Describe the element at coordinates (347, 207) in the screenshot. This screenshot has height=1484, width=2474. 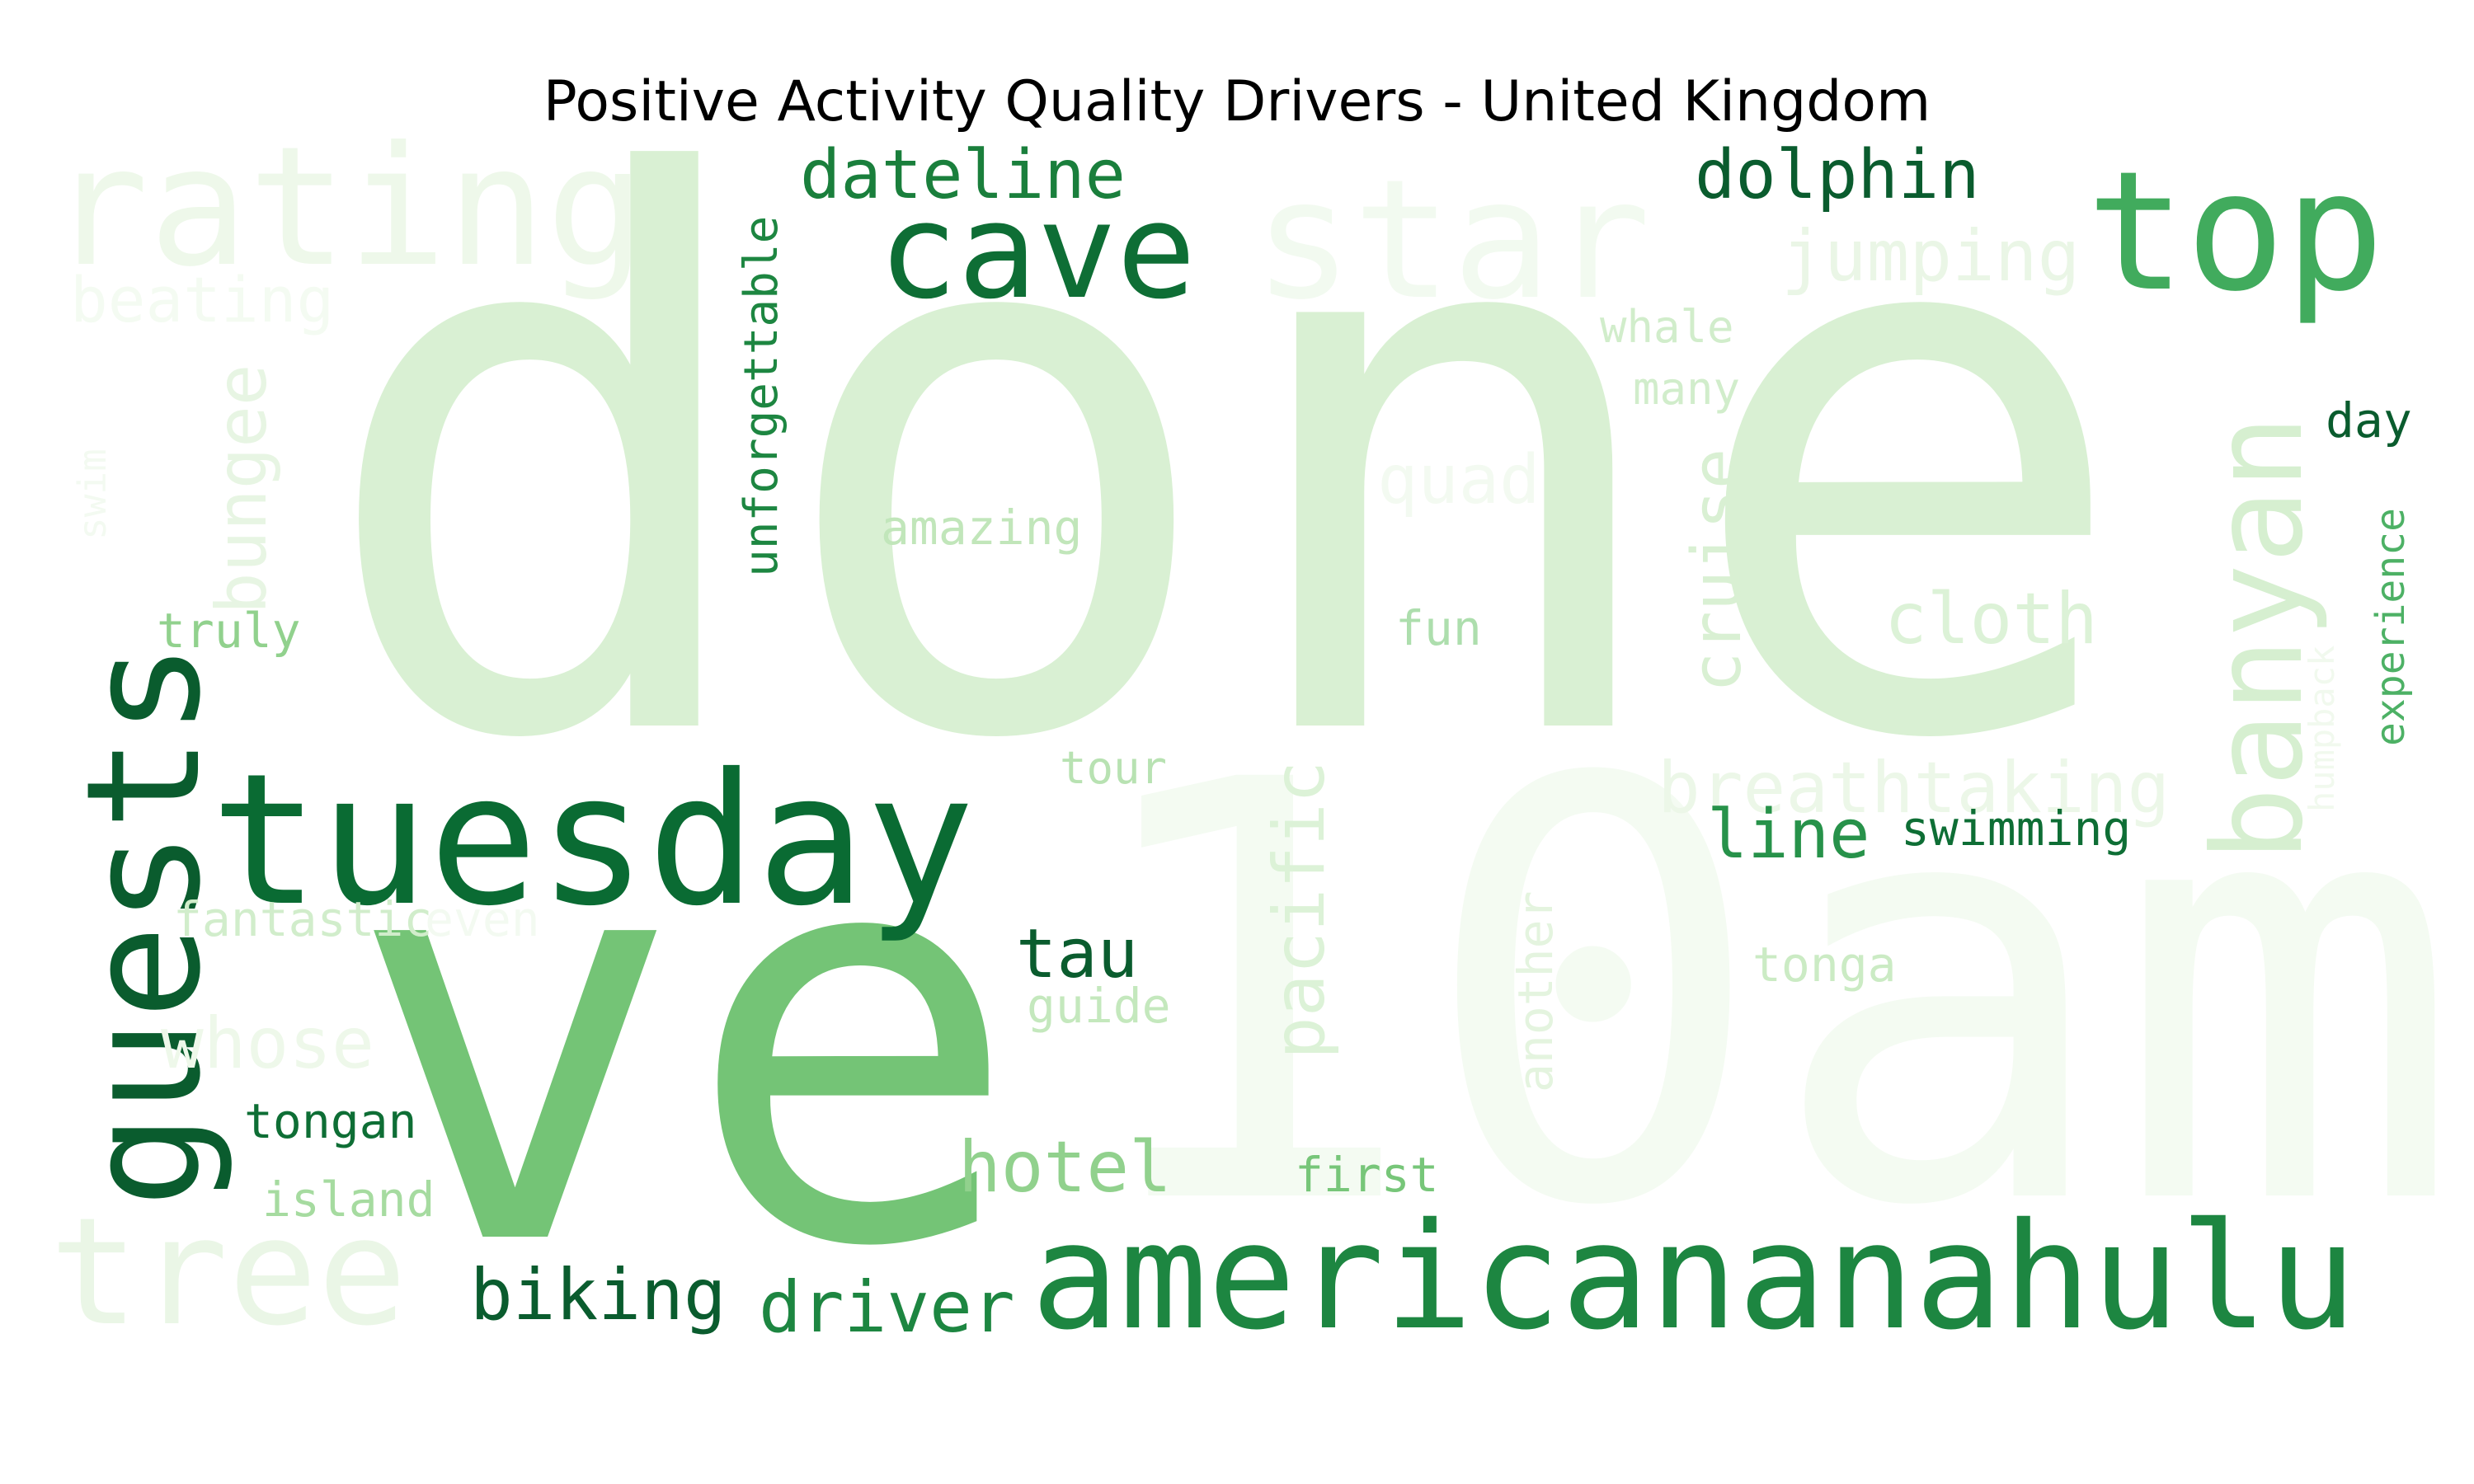
I see `word-rating: rating` at that location.